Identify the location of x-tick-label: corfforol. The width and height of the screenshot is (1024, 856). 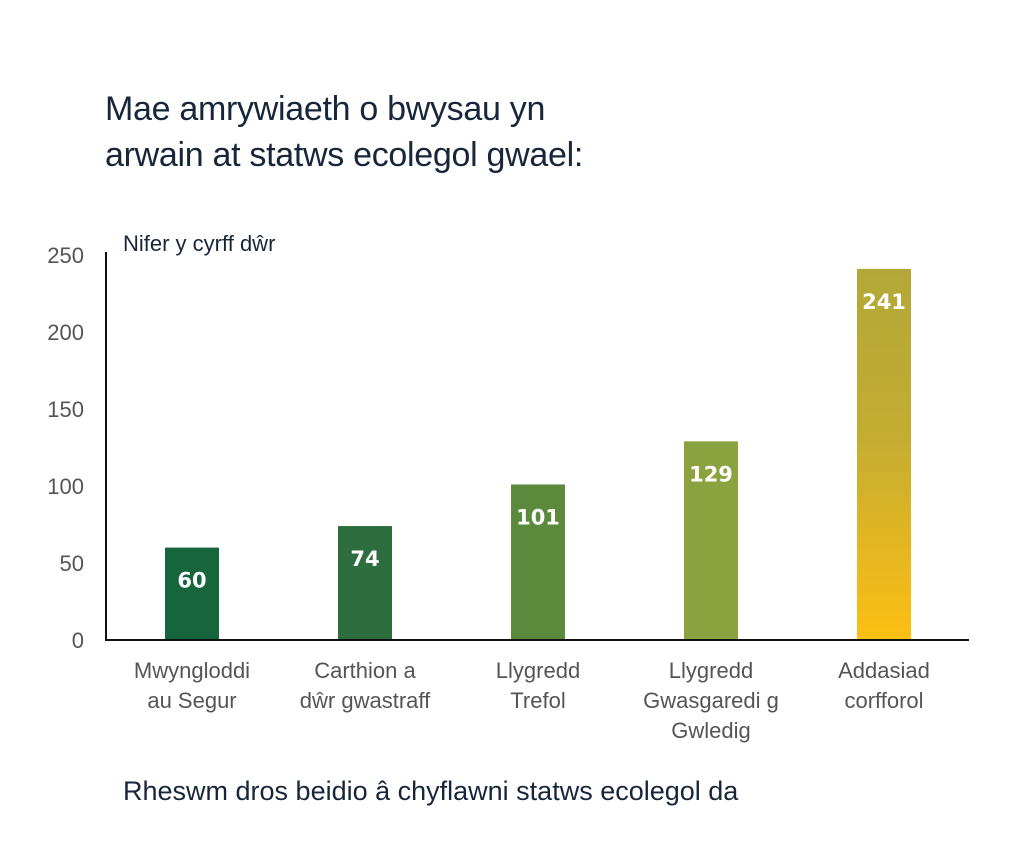
(883, 700).